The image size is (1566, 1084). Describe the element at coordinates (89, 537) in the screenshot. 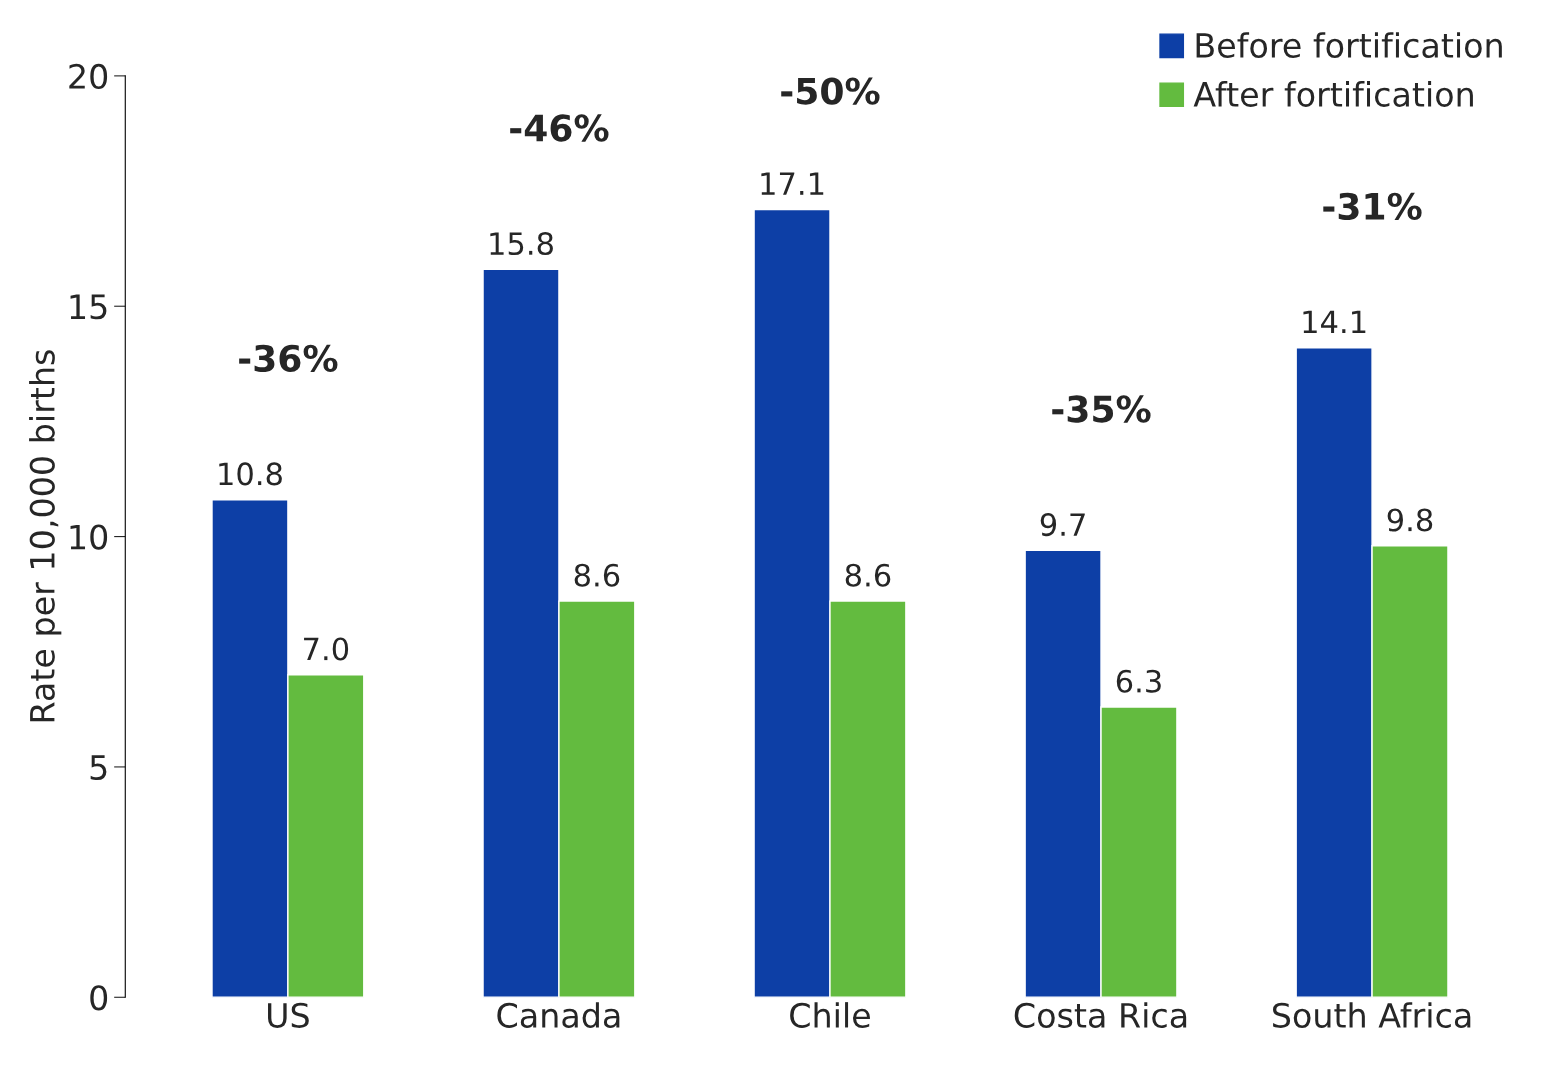

I see `y-tick-label: 10` at that location.